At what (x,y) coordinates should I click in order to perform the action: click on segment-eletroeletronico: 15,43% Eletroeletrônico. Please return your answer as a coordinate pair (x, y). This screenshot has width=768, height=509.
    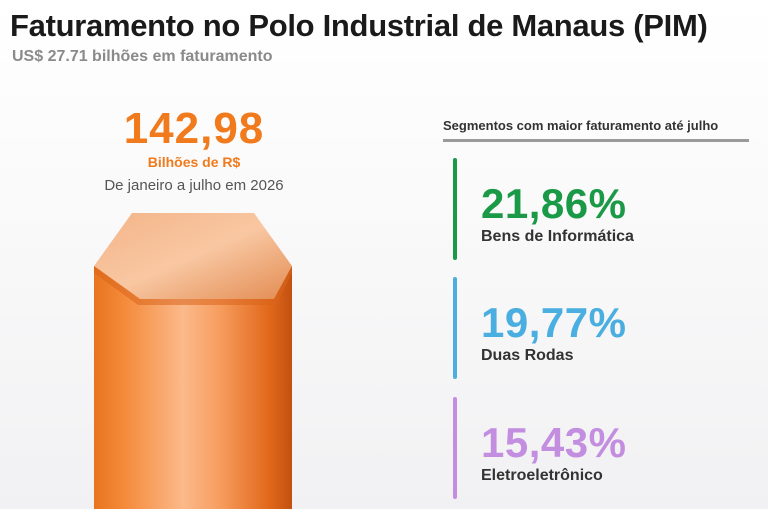
    Looking at the image, I should click on (603, 448).